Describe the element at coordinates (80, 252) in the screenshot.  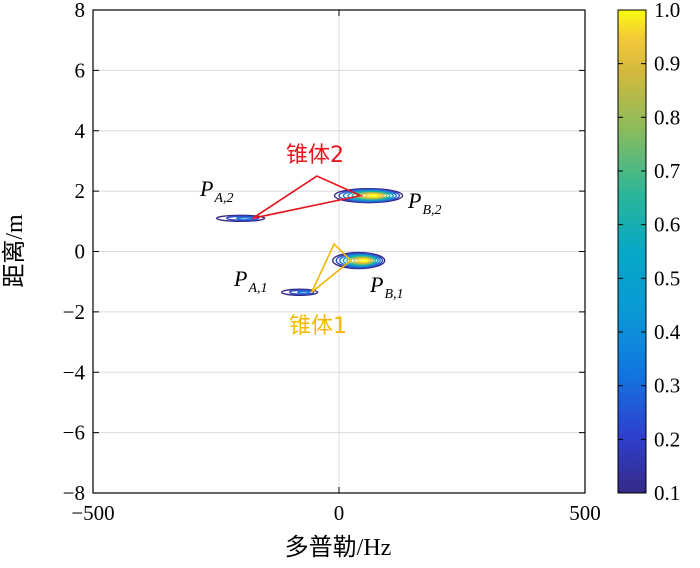
I see `y-tick-label-4: 0` at that location.